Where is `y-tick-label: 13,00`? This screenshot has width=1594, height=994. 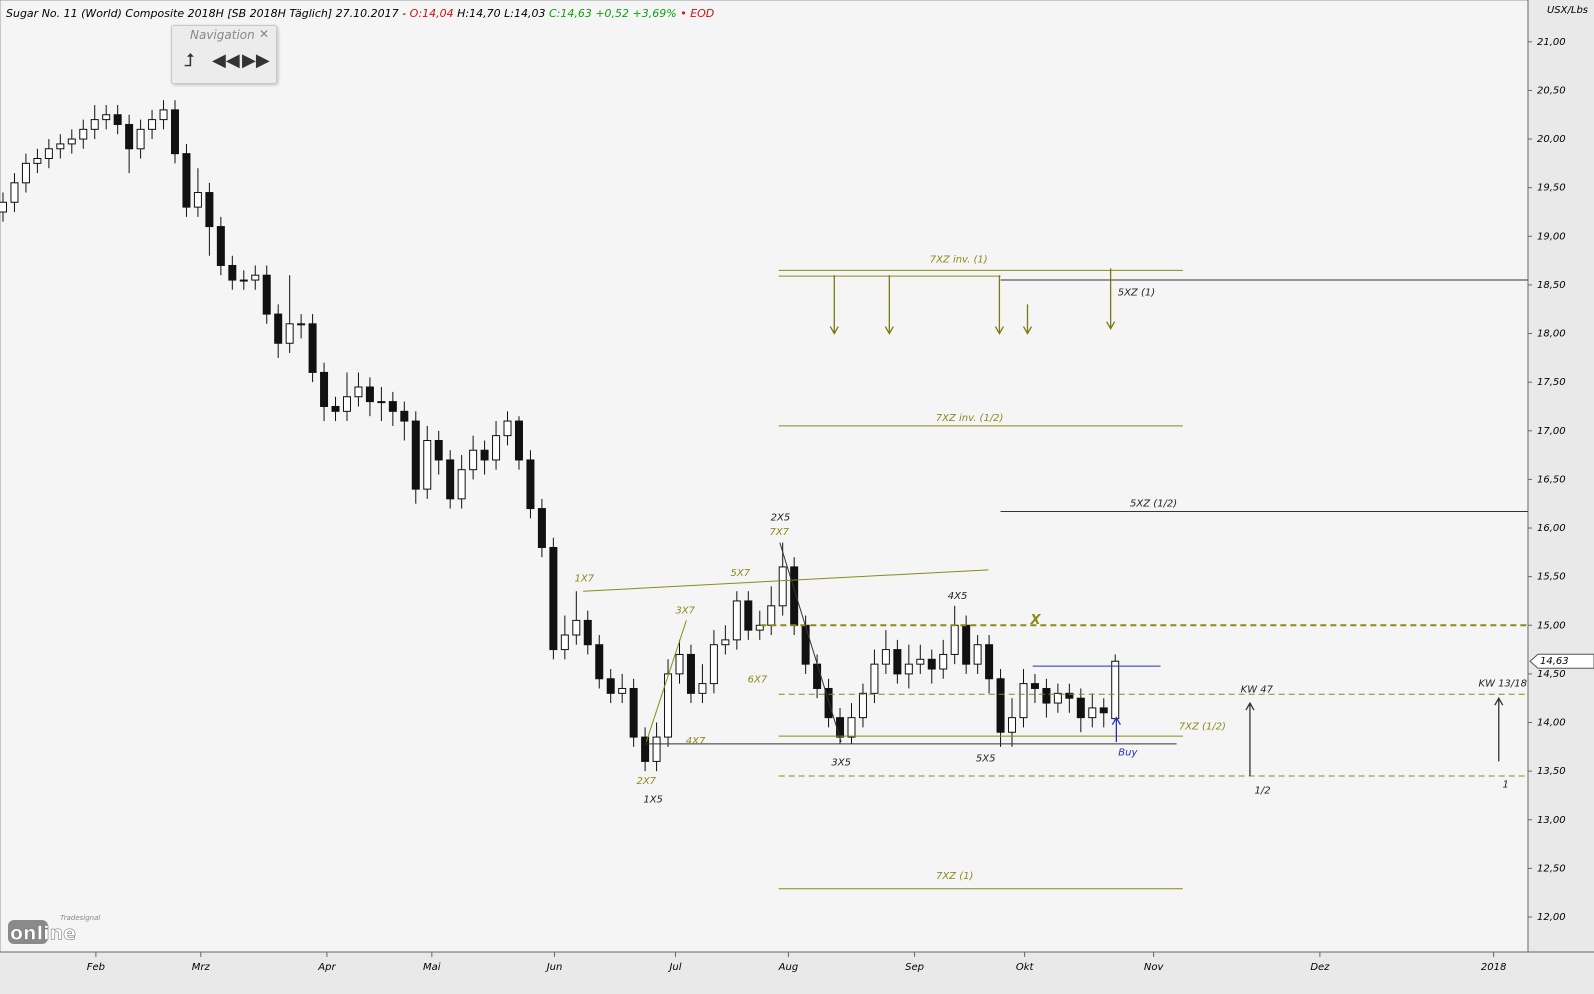
y-tick-label: 13,00 is located at coordinates (1551, 820).